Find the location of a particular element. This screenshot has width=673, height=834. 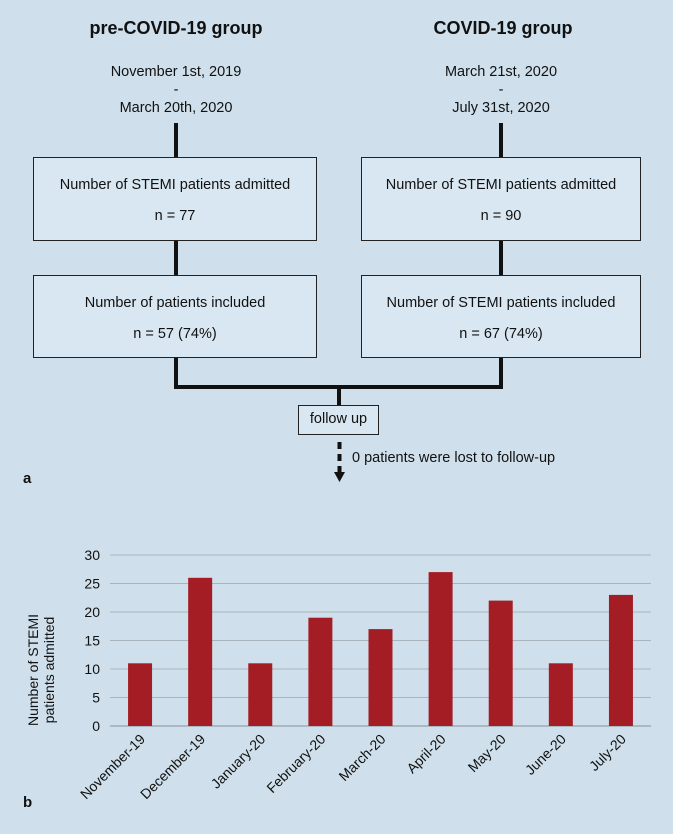

pre-covid-admitted-count: n = 77 is located at coordinates (175, 216).